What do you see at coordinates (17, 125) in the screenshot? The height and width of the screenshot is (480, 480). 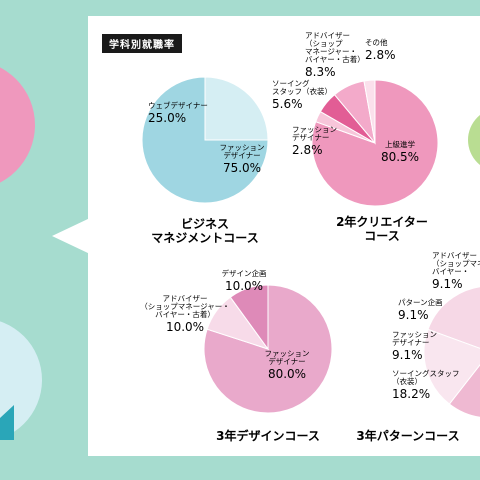 I see `neighbor-pie-pink` at bounding box center [17, 125].